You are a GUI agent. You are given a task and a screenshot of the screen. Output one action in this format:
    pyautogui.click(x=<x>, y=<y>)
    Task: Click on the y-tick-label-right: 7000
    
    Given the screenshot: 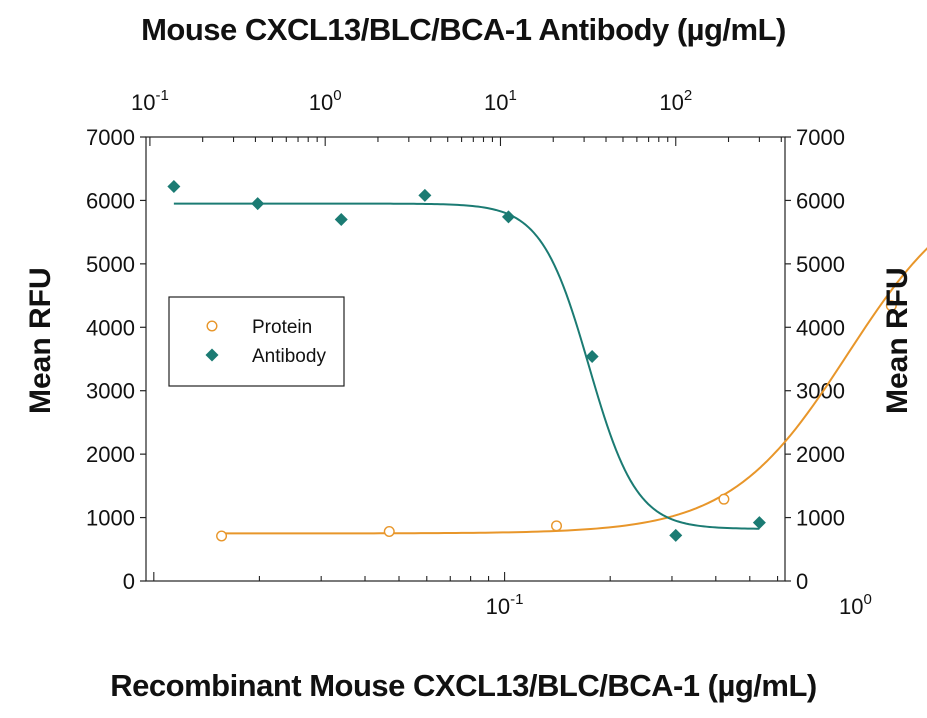 What is the action you would take?
    pyautogui.click(x=820, y=137)
    